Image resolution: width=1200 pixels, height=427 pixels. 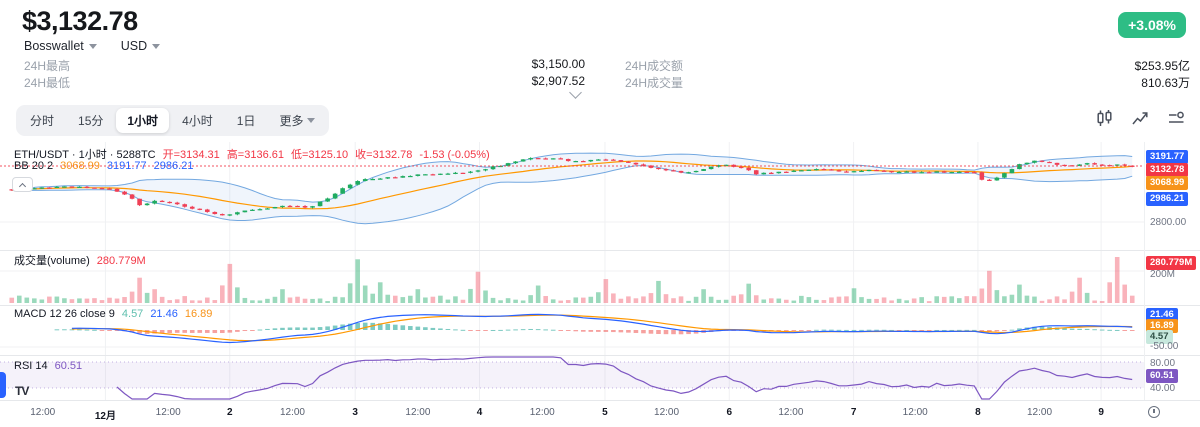 I want to click on pane-drag-handle, so click(x=3, y=385).